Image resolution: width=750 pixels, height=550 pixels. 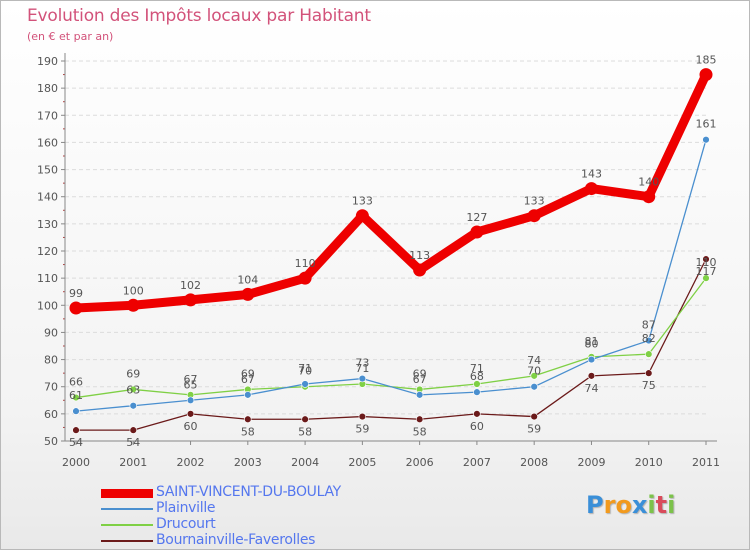 I want to click on data-label-2: 71, so click(x=477, y=368).